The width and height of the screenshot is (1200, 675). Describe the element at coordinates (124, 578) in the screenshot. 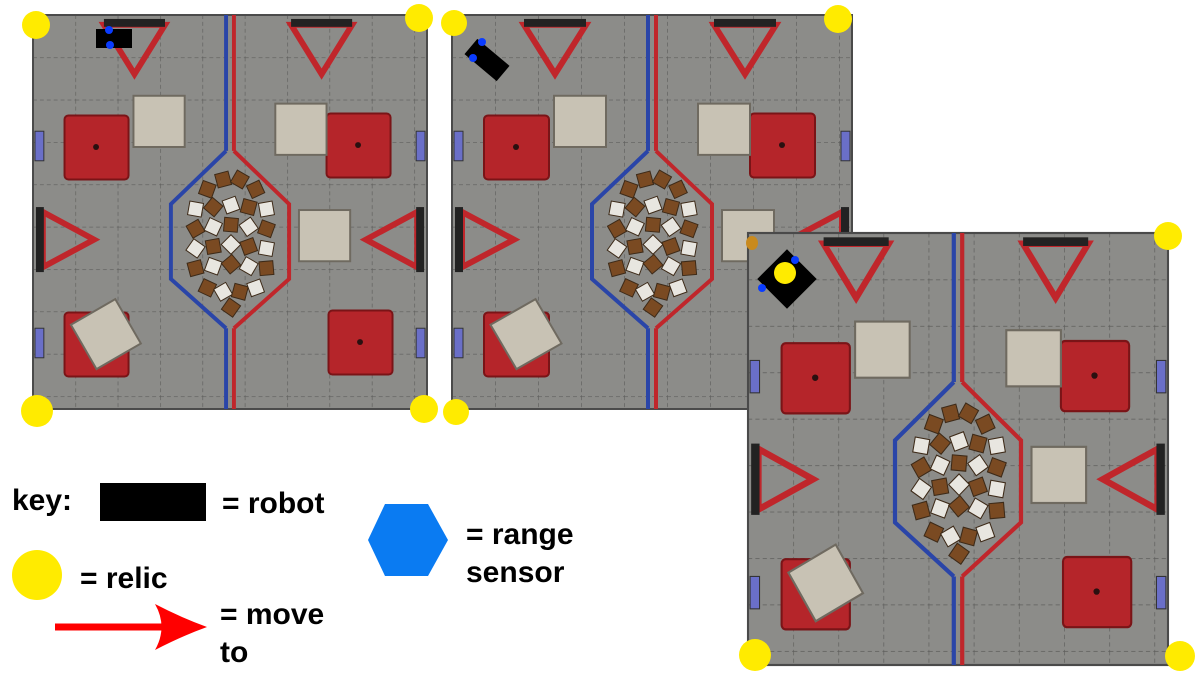

I see `legend-relic-label: = relic` at that location.